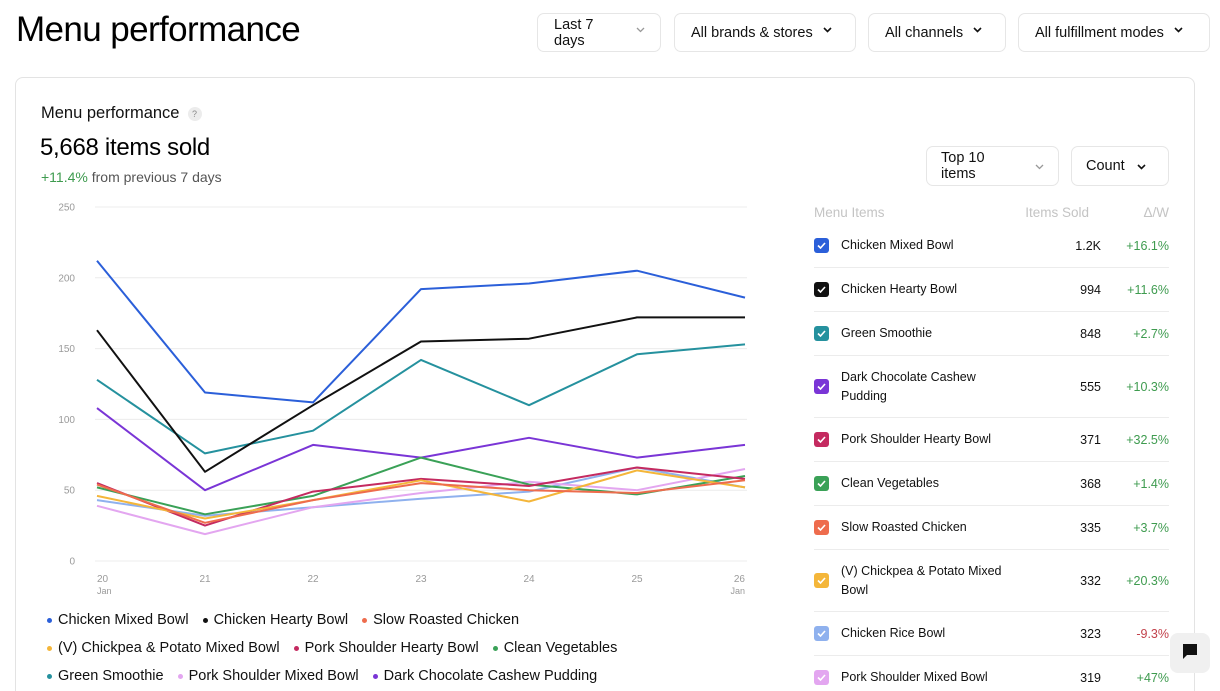 This screenshot has height=691, width=1220. I want to click on x-tick-label: 26, so click(740, 579).